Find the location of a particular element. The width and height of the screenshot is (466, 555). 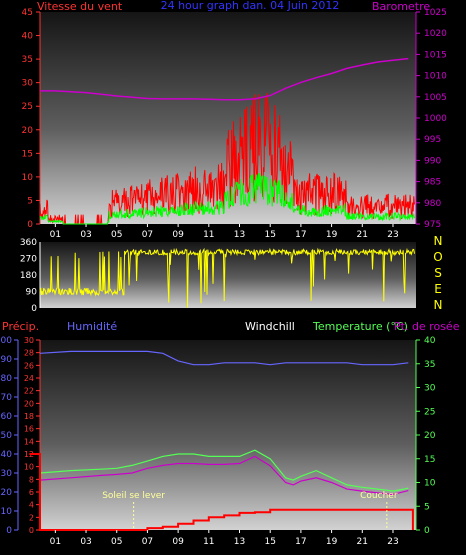

dewpoint-line is located at coordinates (224, 475).